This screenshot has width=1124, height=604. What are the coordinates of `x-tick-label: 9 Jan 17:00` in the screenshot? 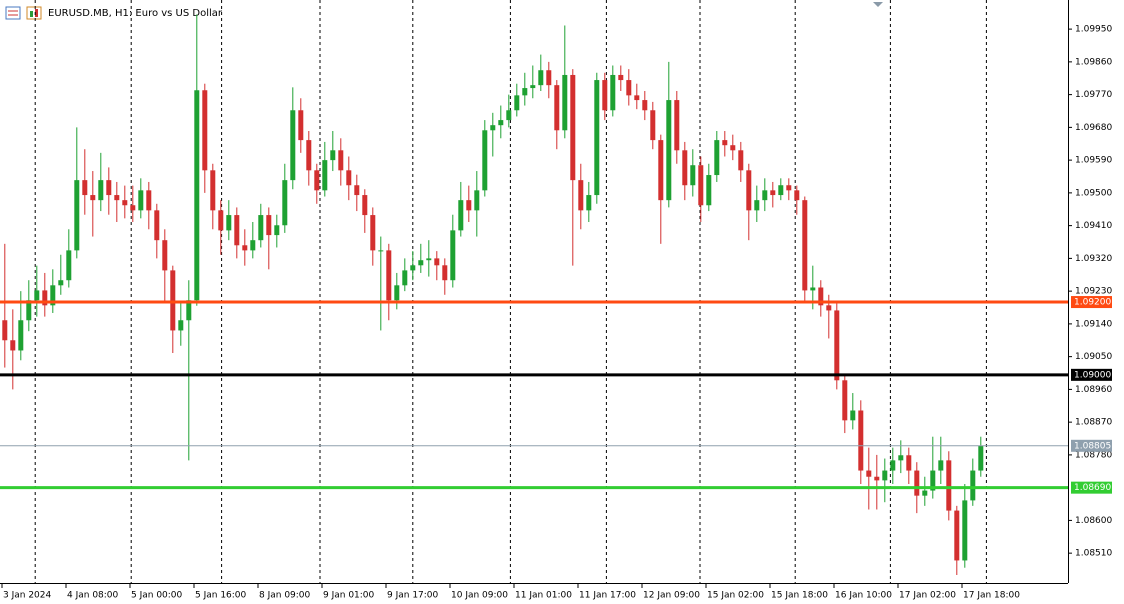 It's located at (413, 596).